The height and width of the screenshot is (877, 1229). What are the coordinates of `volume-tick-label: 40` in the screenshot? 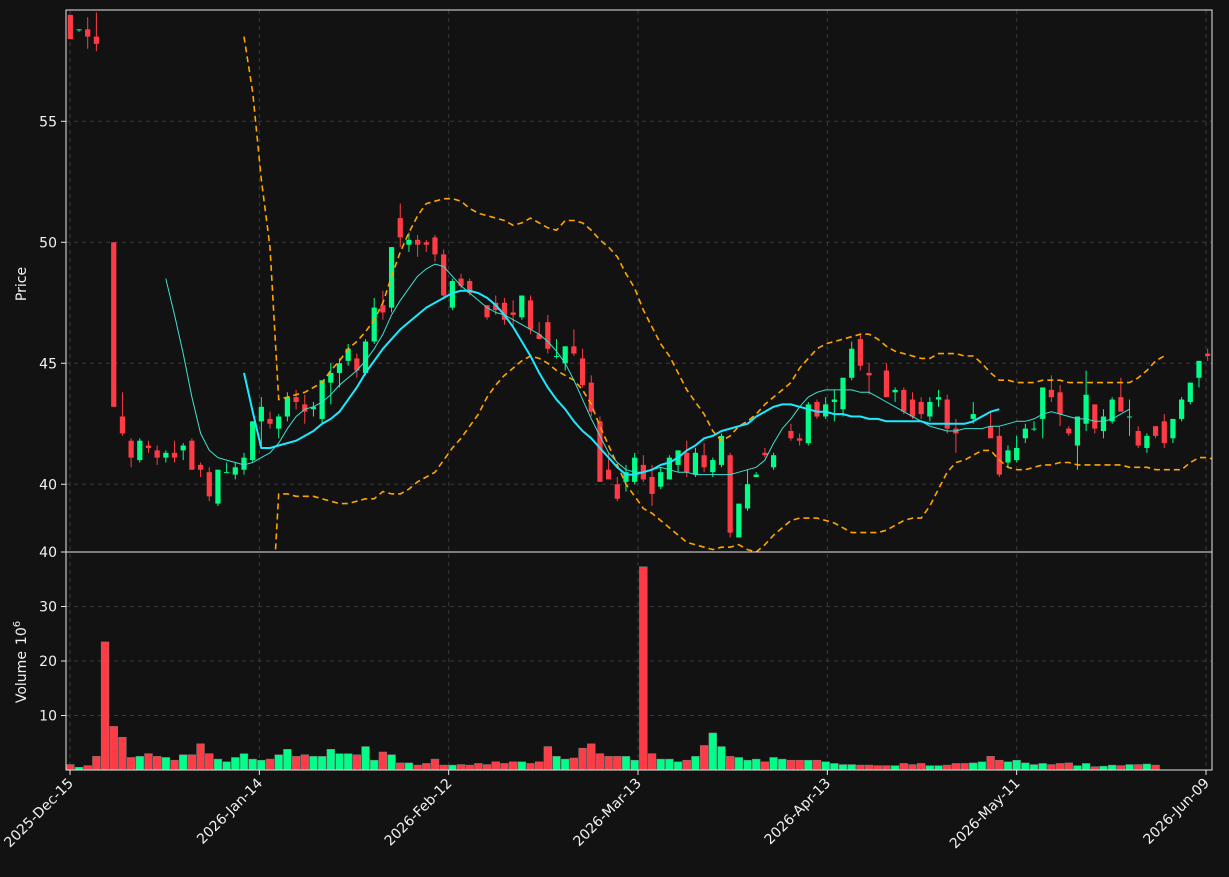 It's located at (48, 553).